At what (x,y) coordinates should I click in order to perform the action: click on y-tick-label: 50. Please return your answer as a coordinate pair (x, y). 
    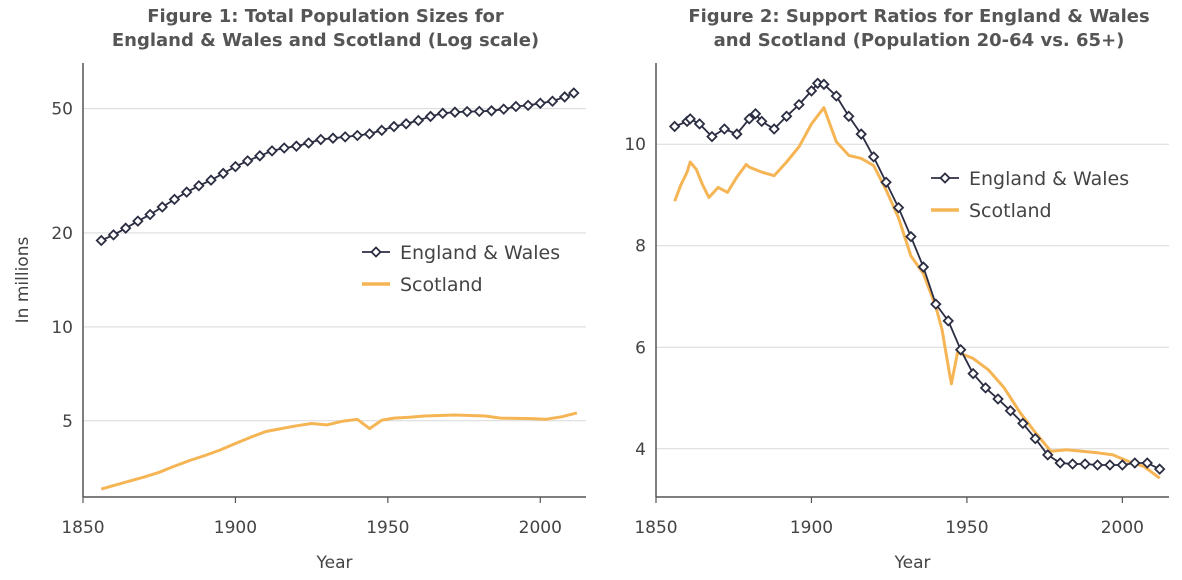
    Looking at the image, I should click on (62, 110).